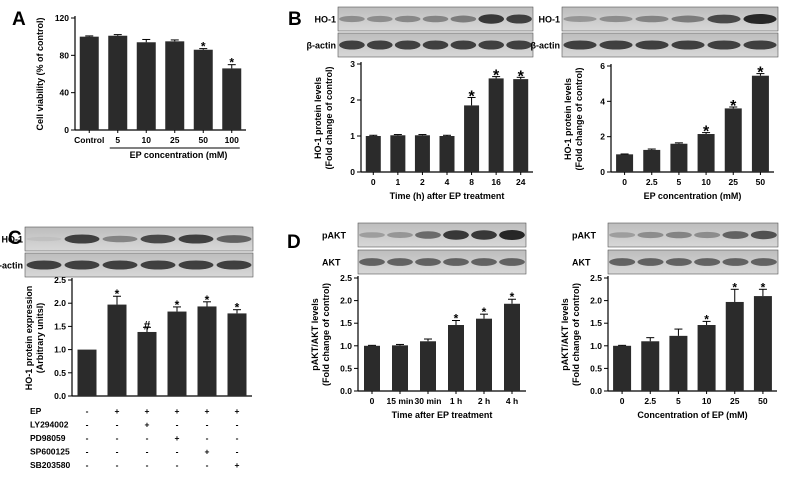 Image resolution: width=790 pixels, height=485 pixels. What do you see at coordinates (456, 401) in the screenshot?
I see `x-tick-label: 1 h` at bounding box center [456, 401].